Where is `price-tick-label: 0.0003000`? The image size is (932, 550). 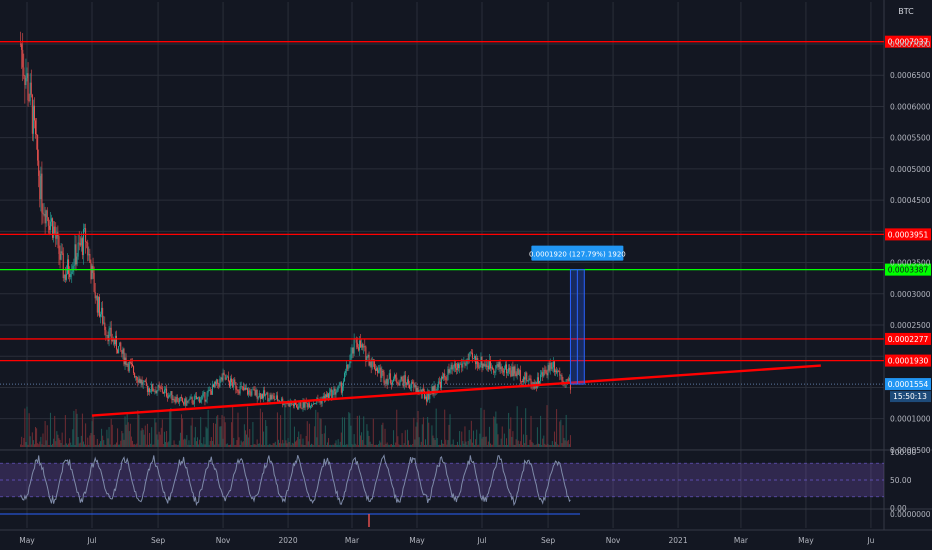 price-tick-label: 0.0003000 is located at coordinates (910, 294).